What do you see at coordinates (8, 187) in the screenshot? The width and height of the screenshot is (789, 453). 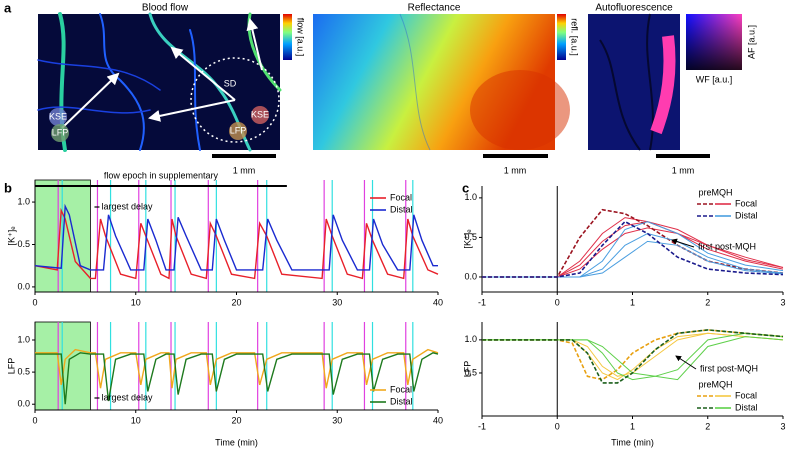 I see `panel-label: b` at bounding box center [8, 187].